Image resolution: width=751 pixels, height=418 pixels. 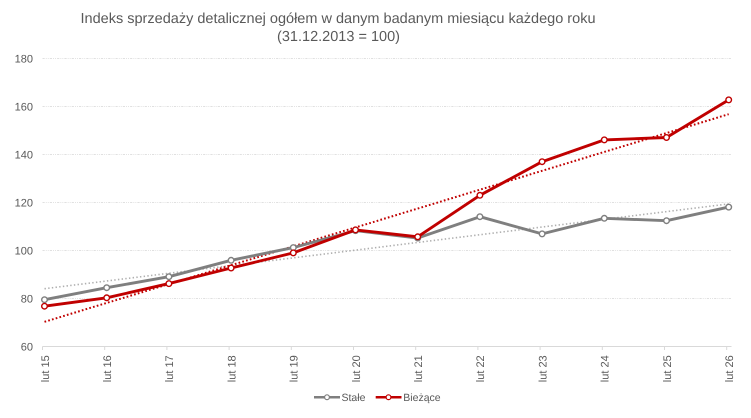 I want to click on svg-text: lut 23, so click(x=543, y=368).